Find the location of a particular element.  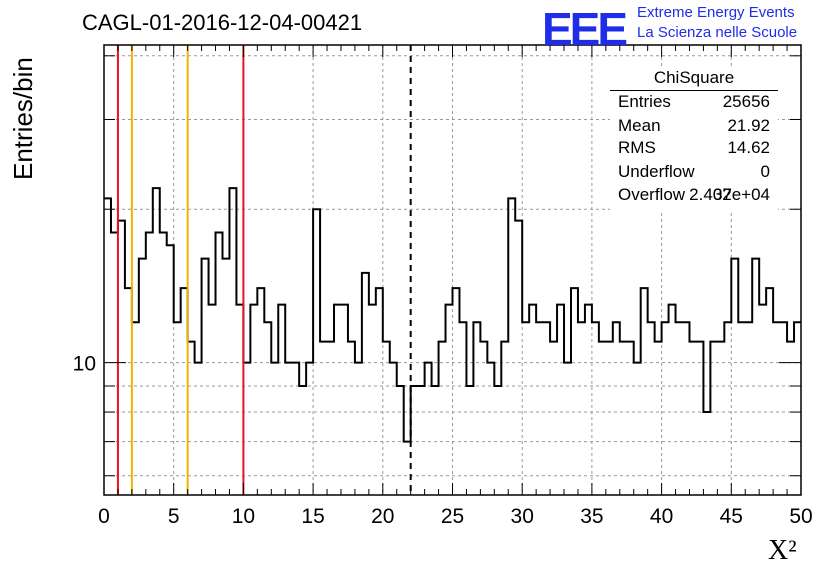

x-tick-label: 0 is located at coordinates (104, 516).